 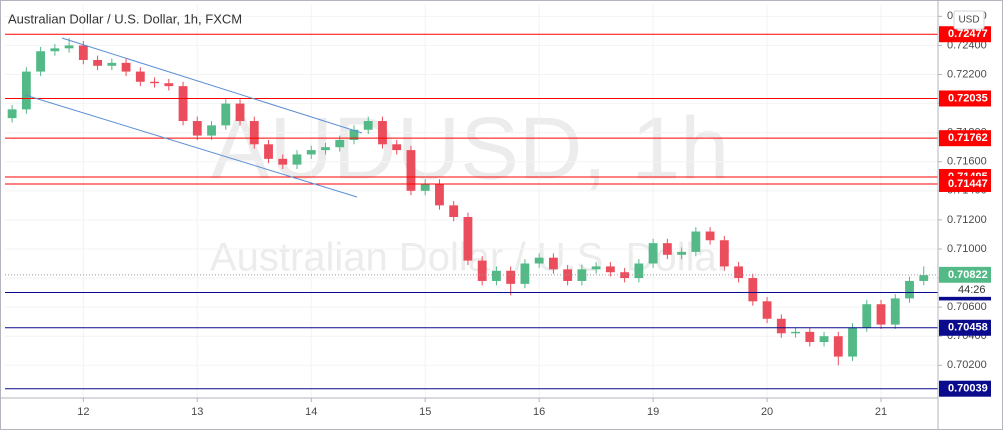 What do you see at coordinates (968, 34) in the screenshot?
I see `level-label: 0.72477` at bounding box center [968, 34].